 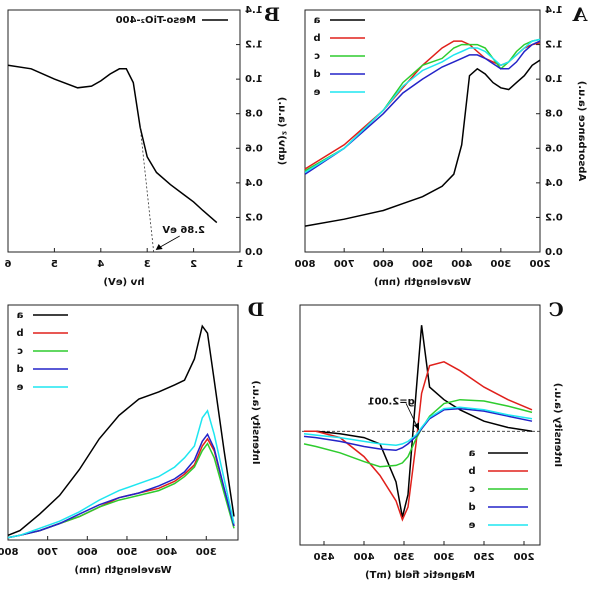 I want to click on y-axis-label: Absorbance (a.u.), so click(x=581, y=131).